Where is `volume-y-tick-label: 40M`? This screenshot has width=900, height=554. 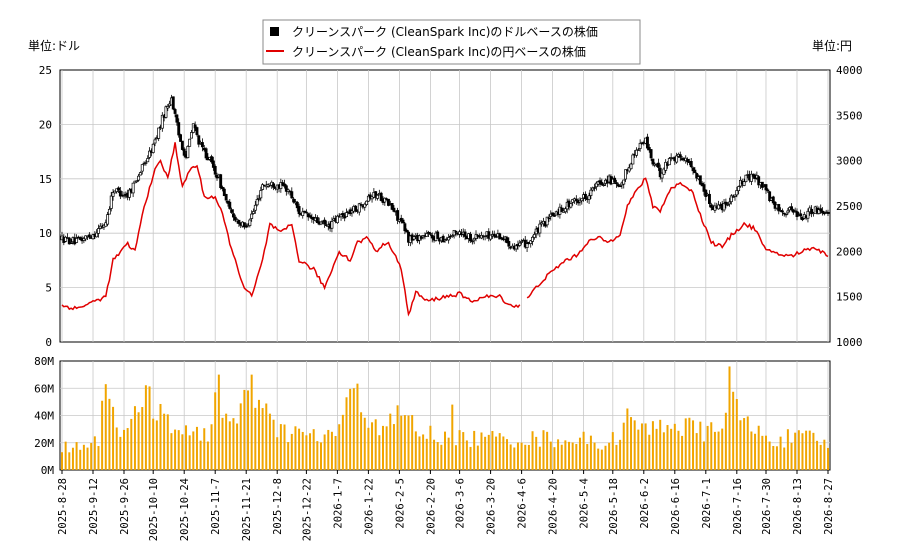
volume-y-tick-label: 40M is located at coordinates (44, 416).